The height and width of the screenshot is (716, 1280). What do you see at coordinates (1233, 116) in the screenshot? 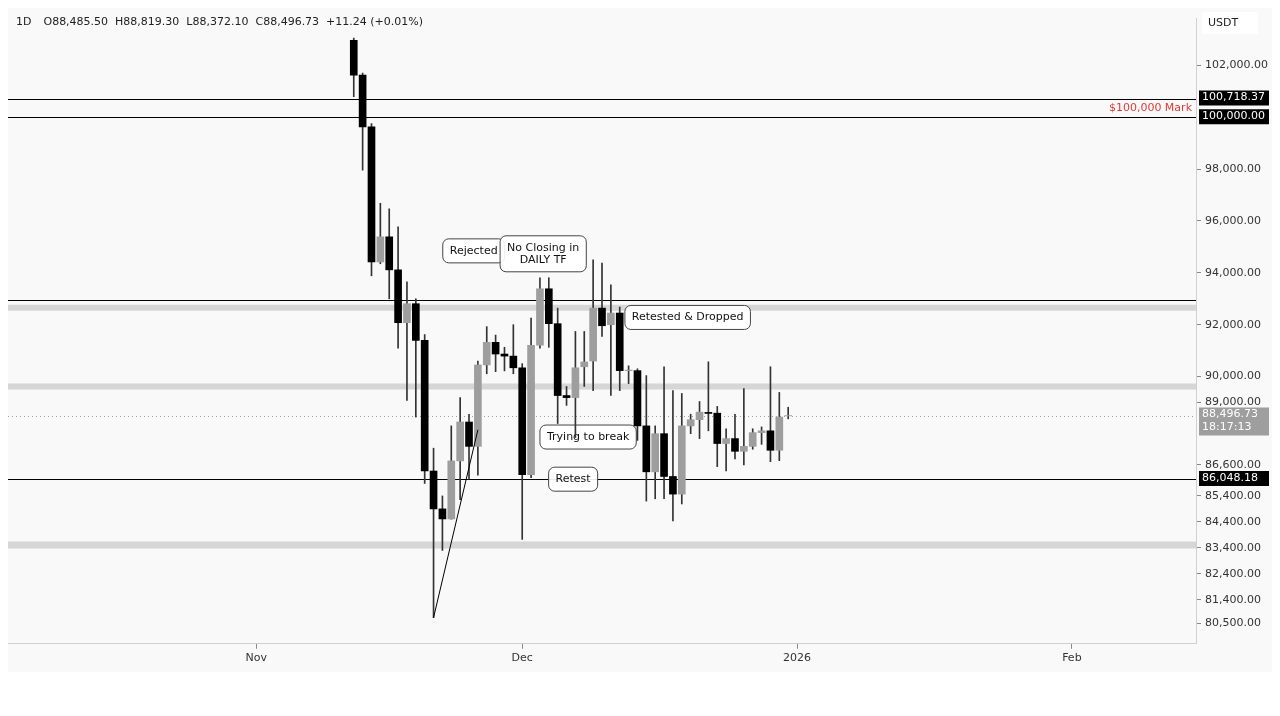
I see `ref-line-label: 100,000.00` at bounding box center [1233, 116].